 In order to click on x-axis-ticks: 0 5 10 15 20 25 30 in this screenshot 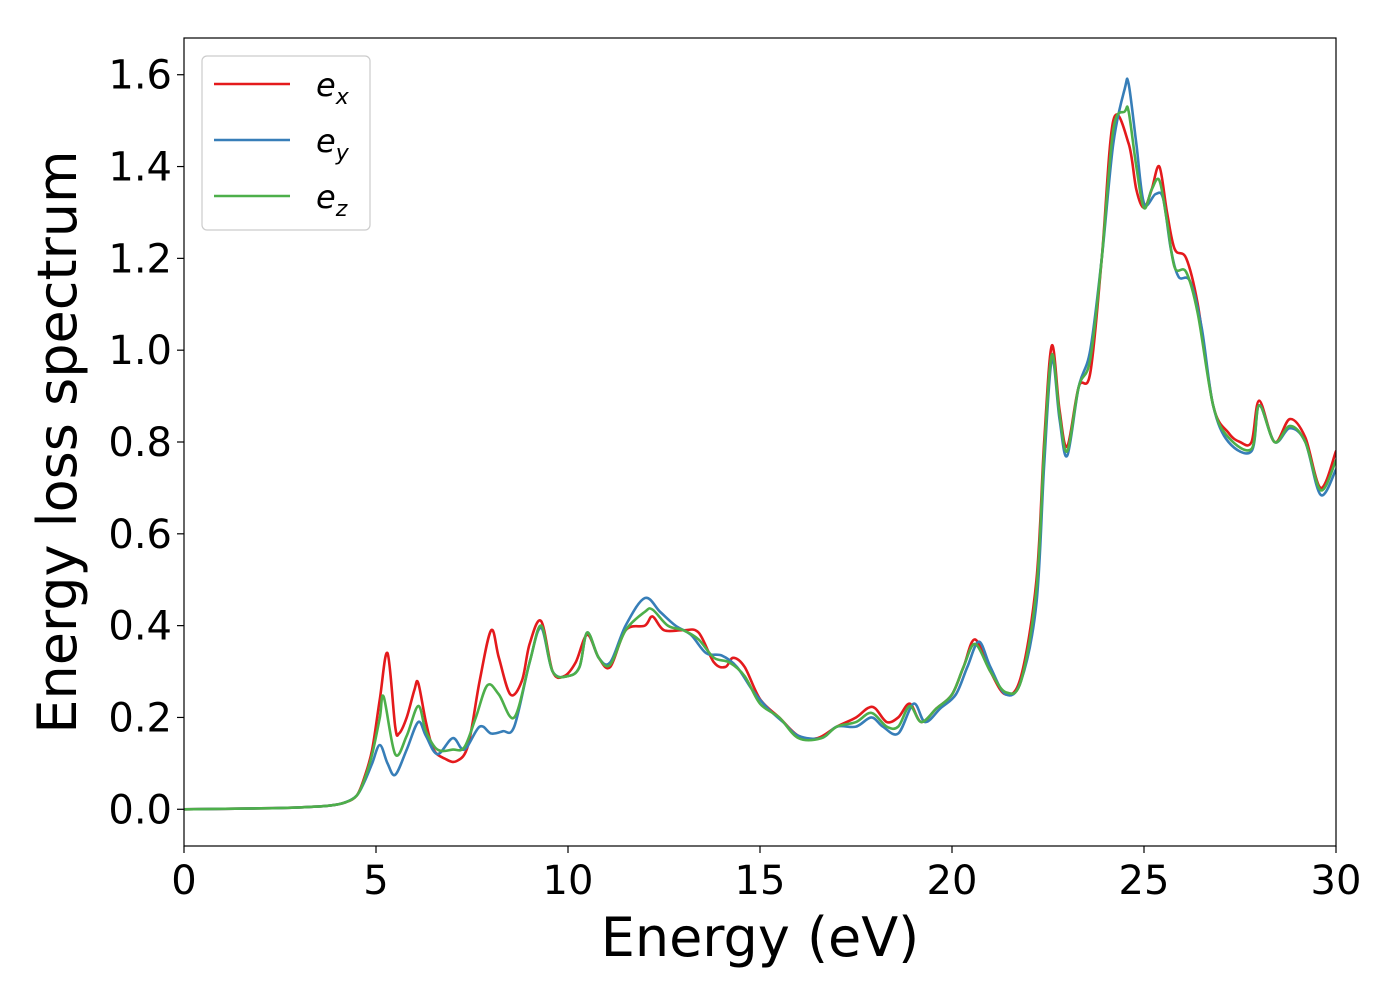, I will do `click(766, 875)`.